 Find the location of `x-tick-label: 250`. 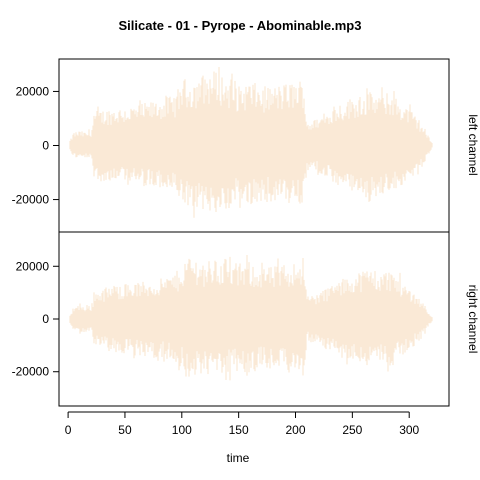

x-tick-label: 250 is located at coordinates (352, 430).